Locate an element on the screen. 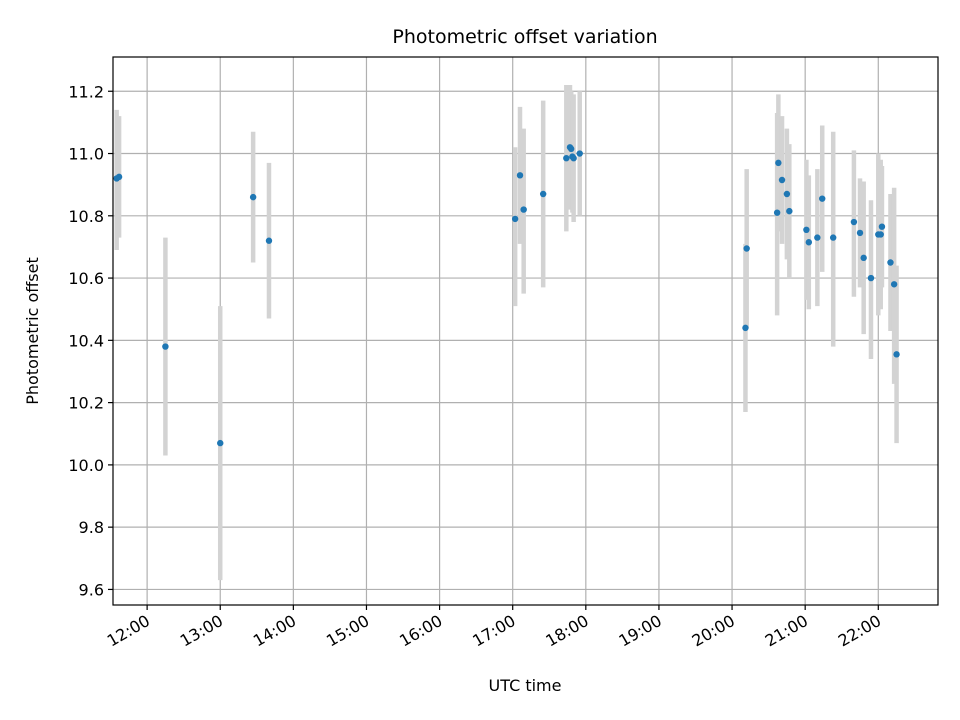 This screenshot has width=960, height=720. y-tick-label: 11.2 is located at coordinates (86, 91).